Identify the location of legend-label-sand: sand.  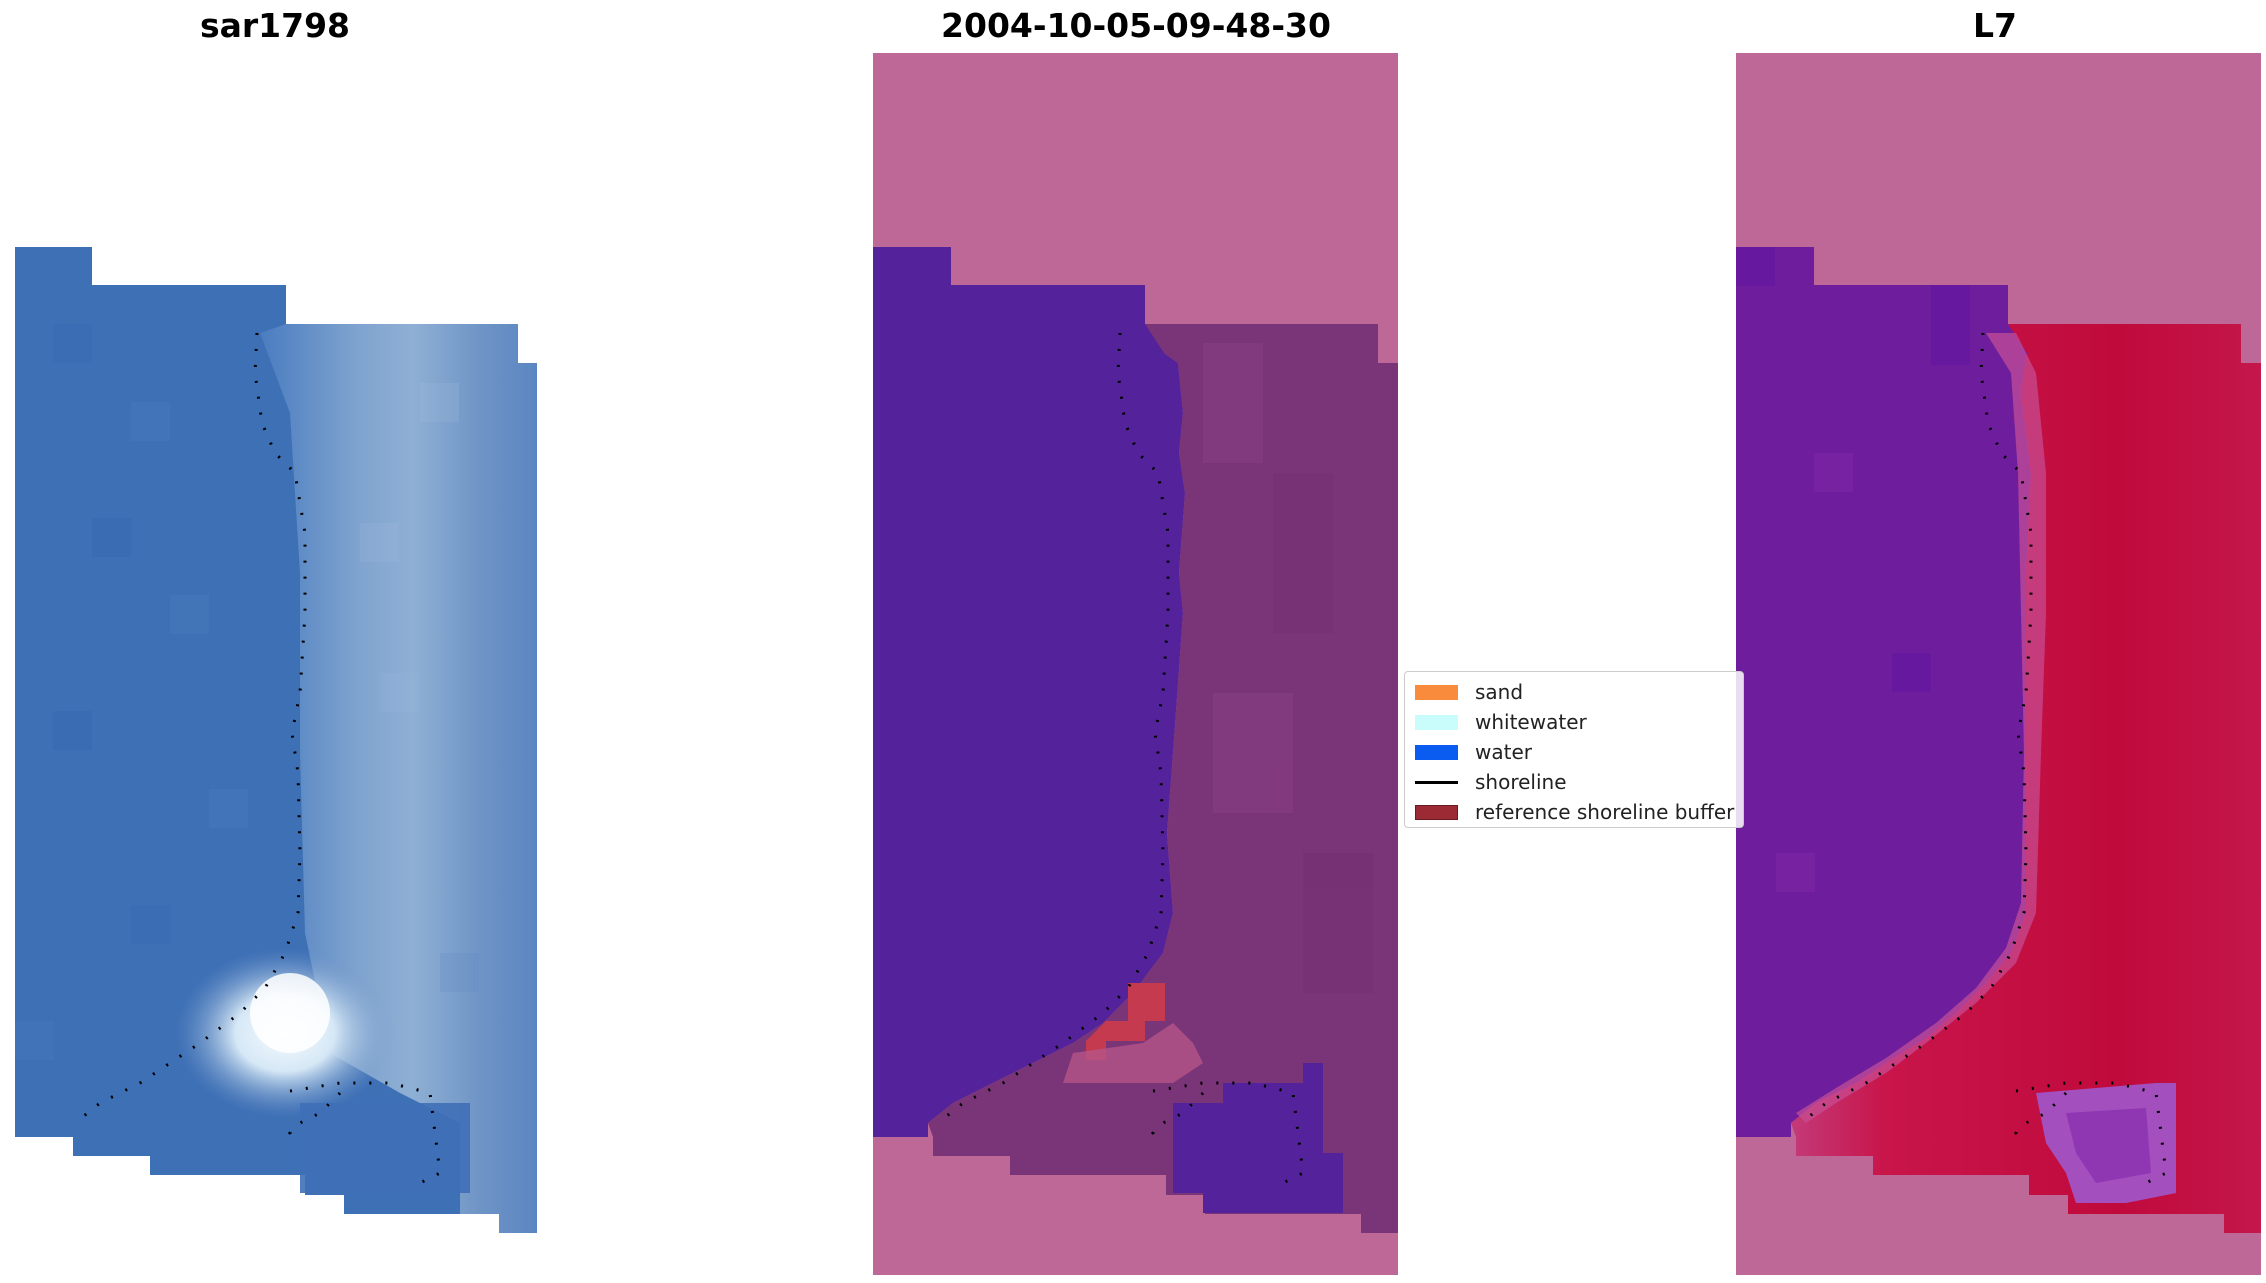
(1499, 692).